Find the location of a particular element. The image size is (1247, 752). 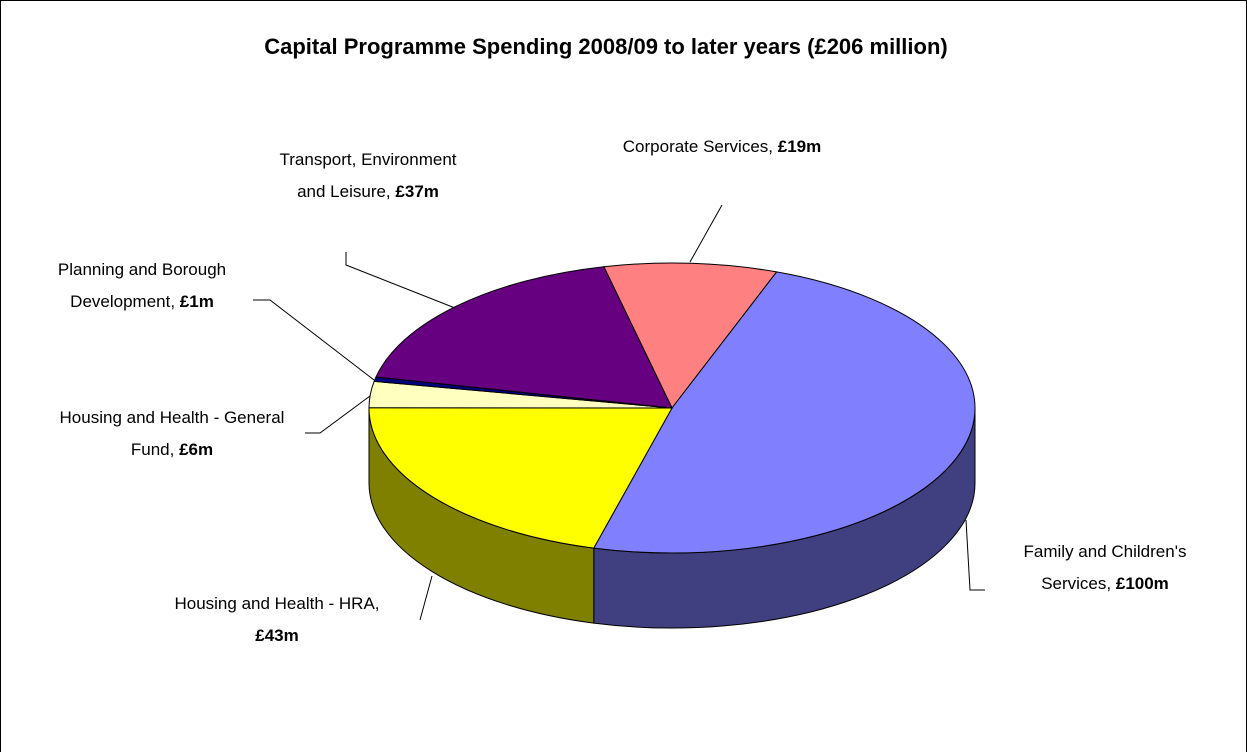

slice-label: Corporate Services, £19m is located at coordinates (722, 147).